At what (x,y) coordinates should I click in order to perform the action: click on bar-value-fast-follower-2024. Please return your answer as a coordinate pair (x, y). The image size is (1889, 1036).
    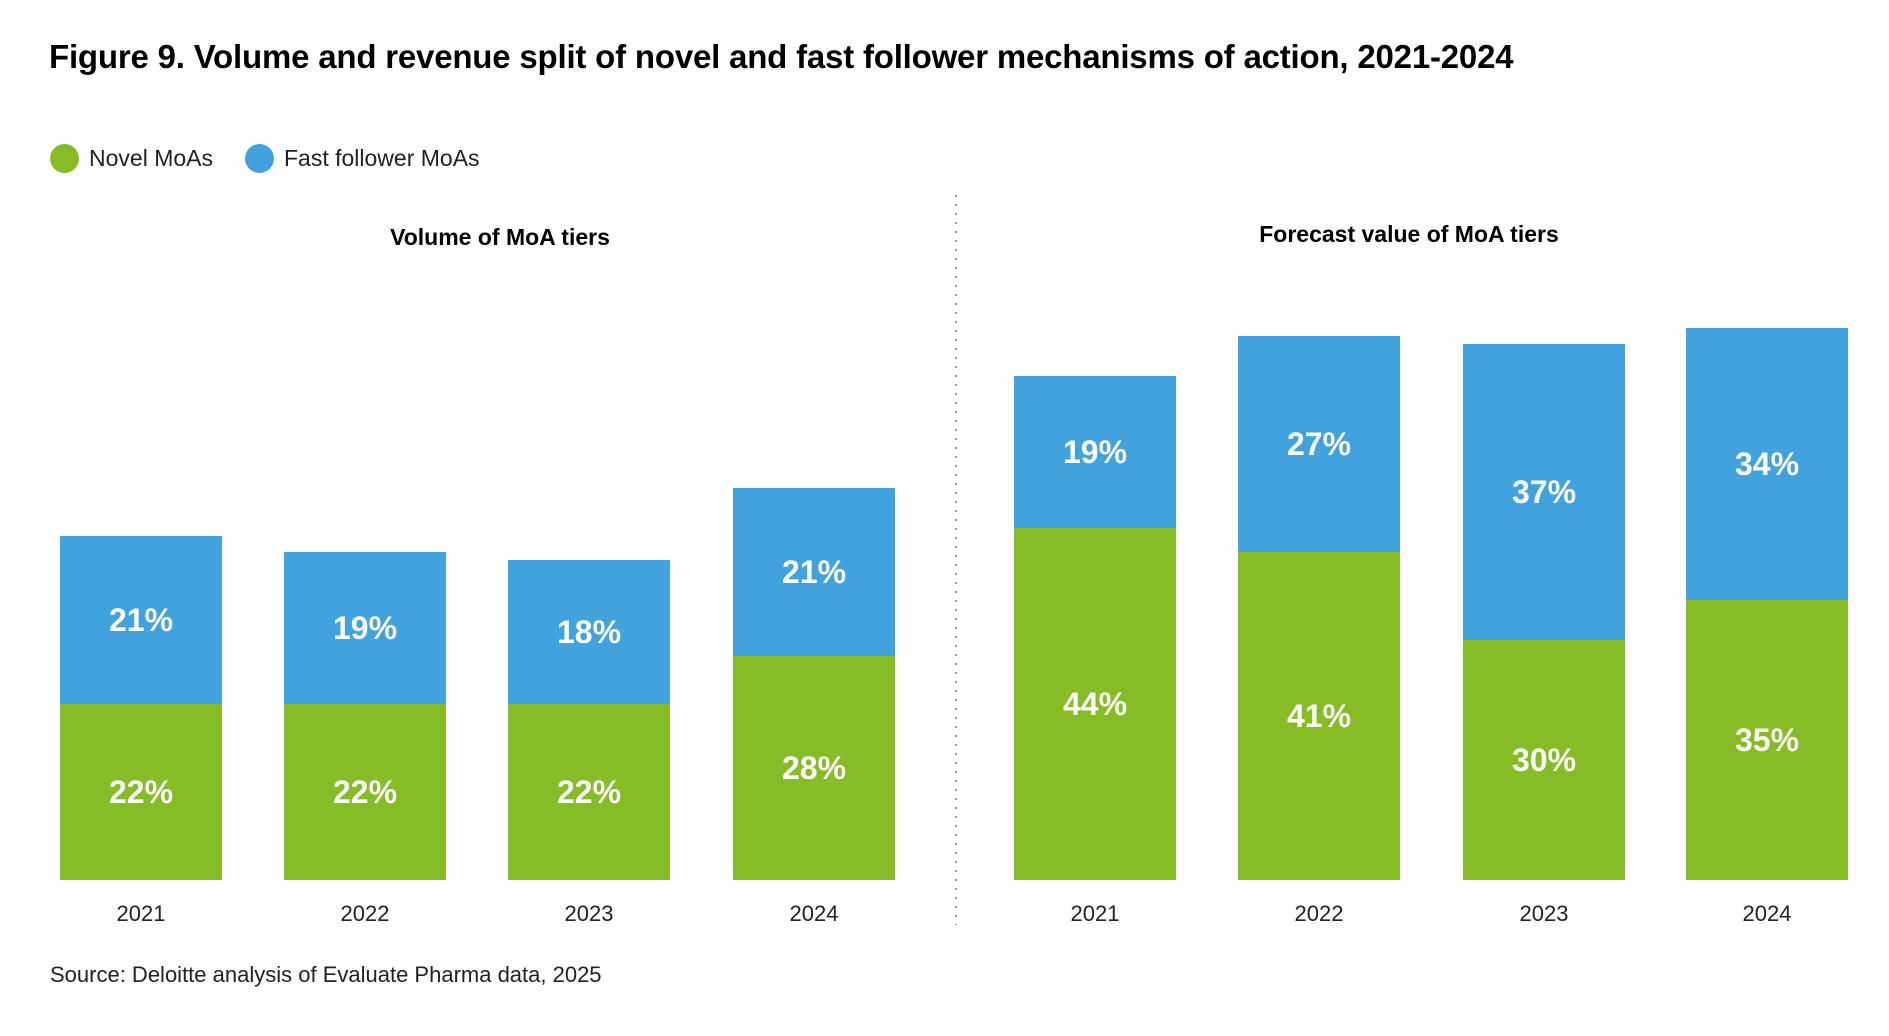
    Looking at the image, I should click on (1767, 464).